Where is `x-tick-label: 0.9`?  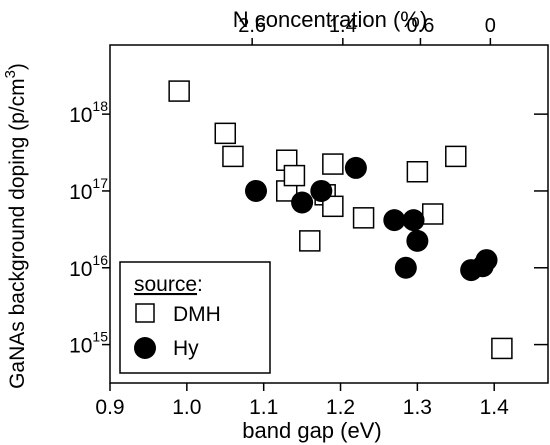
x-tick-label: 0.9 is located at coordinates (109, 407).